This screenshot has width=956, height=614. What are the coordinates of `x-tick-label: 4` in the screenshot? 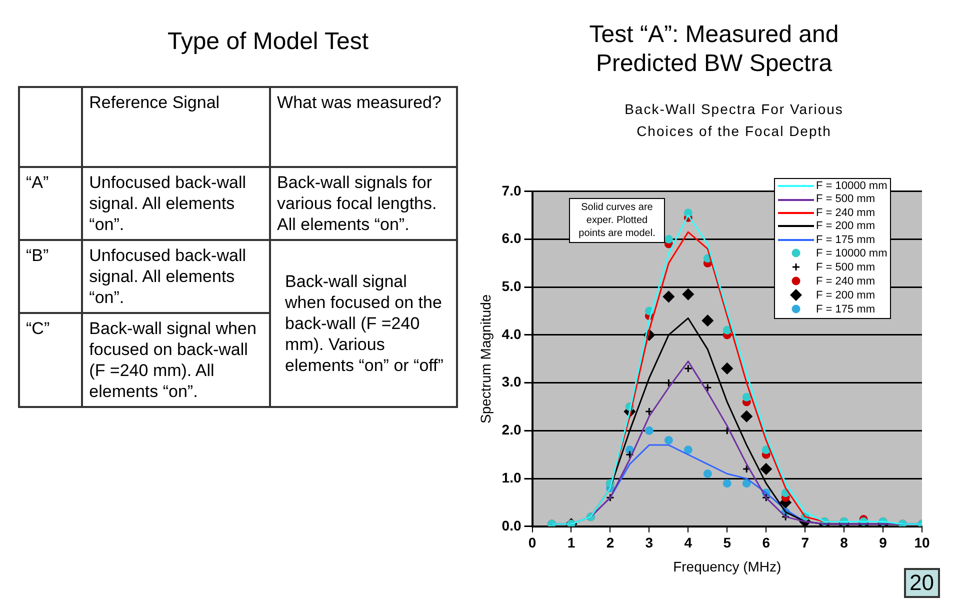 It's located at (688, 542).